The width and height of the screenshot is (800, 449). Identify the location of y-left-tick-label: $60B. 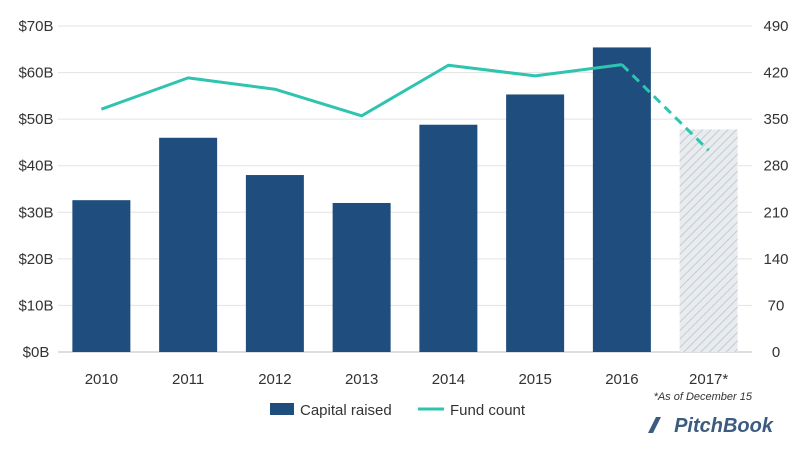
(35, 73).